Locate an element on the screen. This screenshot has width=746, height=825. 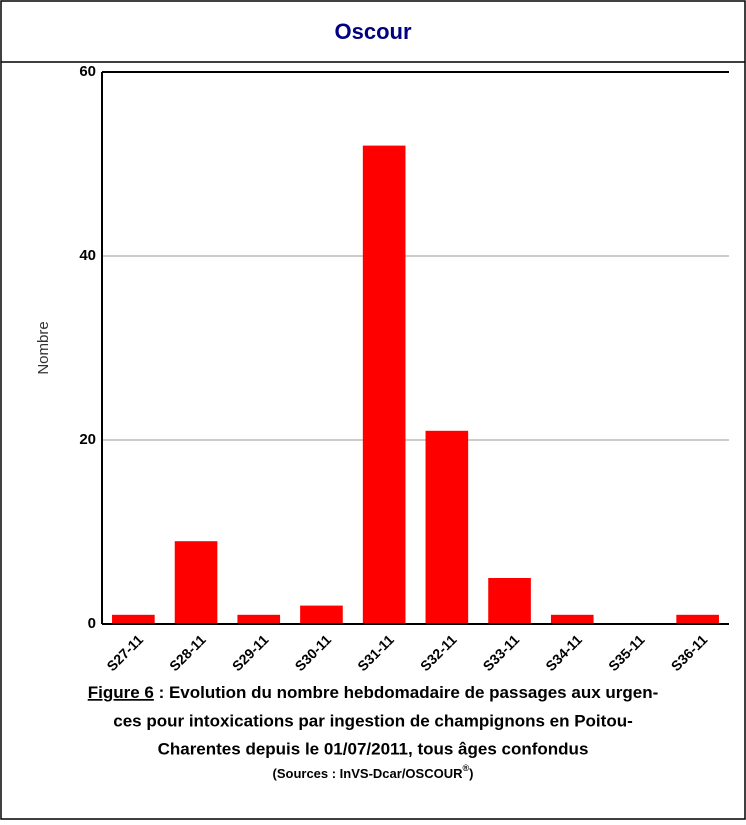
y-axis-label: Nombre is located at coordinates (43, 347).